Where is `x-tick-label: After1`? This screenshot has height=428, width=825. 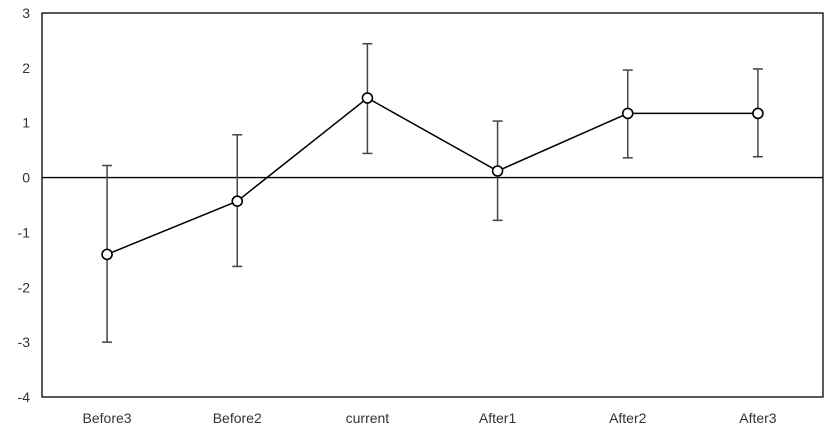 x-tick-label: After1 is located at coordinates (498, 418).